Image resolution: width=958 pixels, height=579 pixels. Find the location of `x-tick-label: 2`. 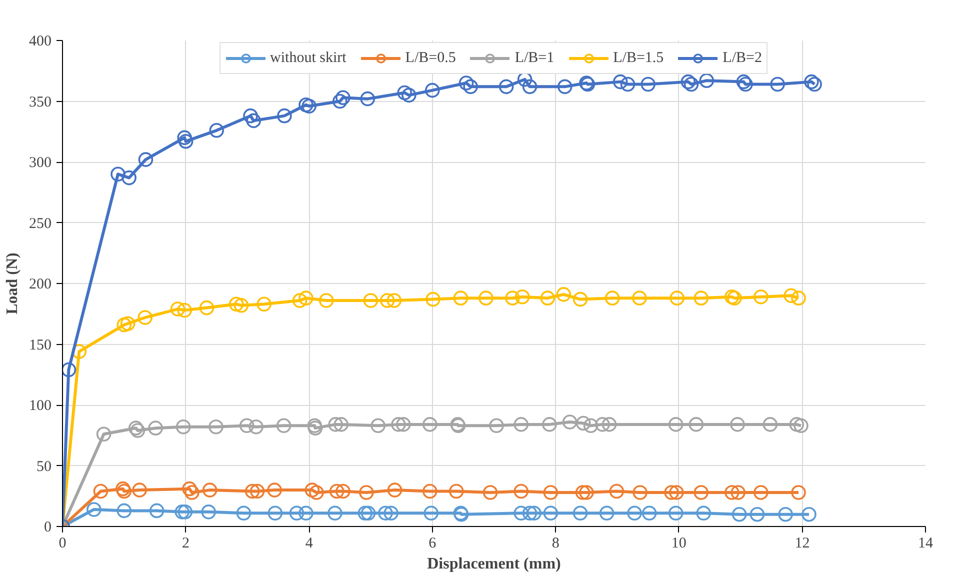

x-tick-label: 2 is located at coordinates (186, 544).